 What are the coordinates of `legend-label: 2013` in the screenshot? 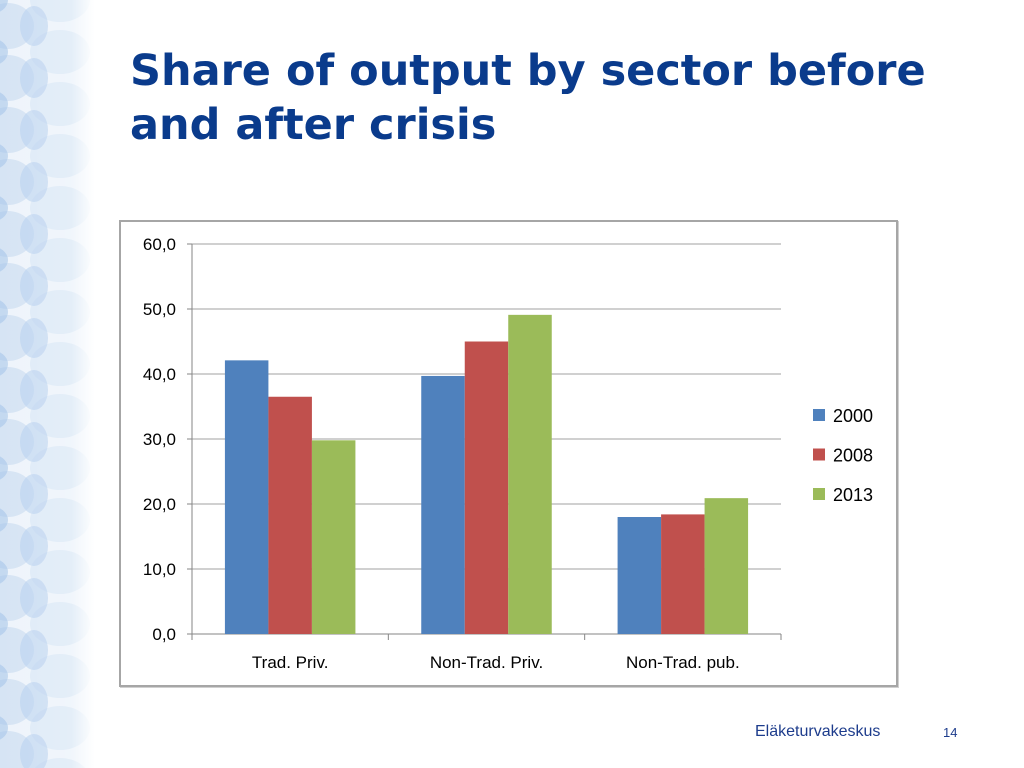 It's located at (853, 495).